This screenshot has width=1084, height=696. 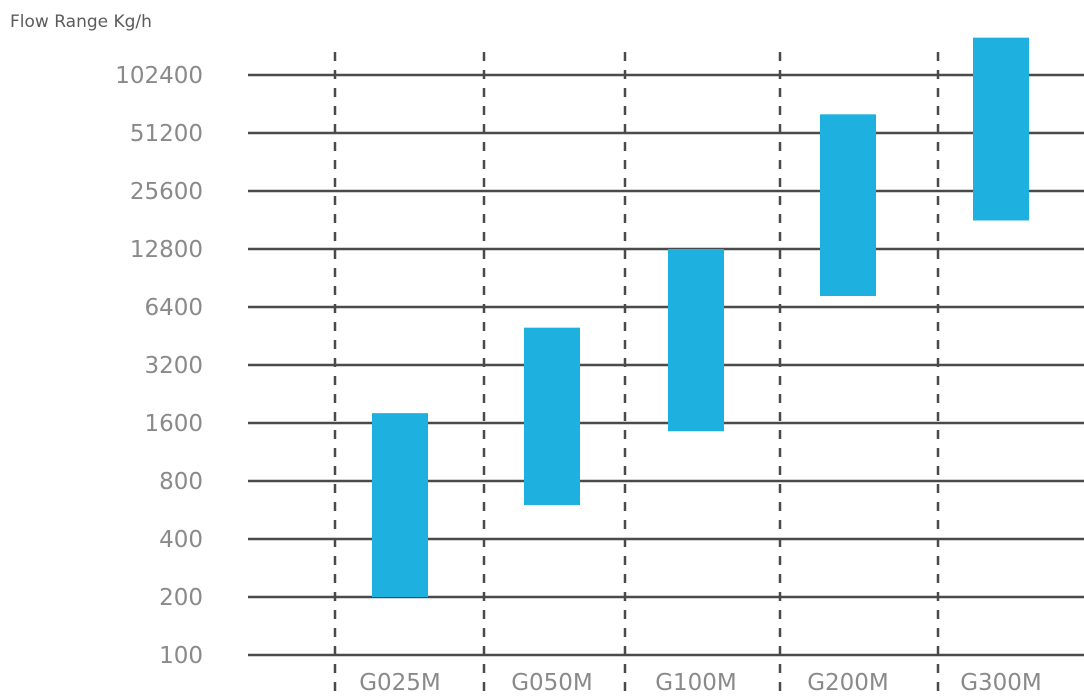 I want to click on y-tick-label-3200: 3200, so click(x=173, y=366).